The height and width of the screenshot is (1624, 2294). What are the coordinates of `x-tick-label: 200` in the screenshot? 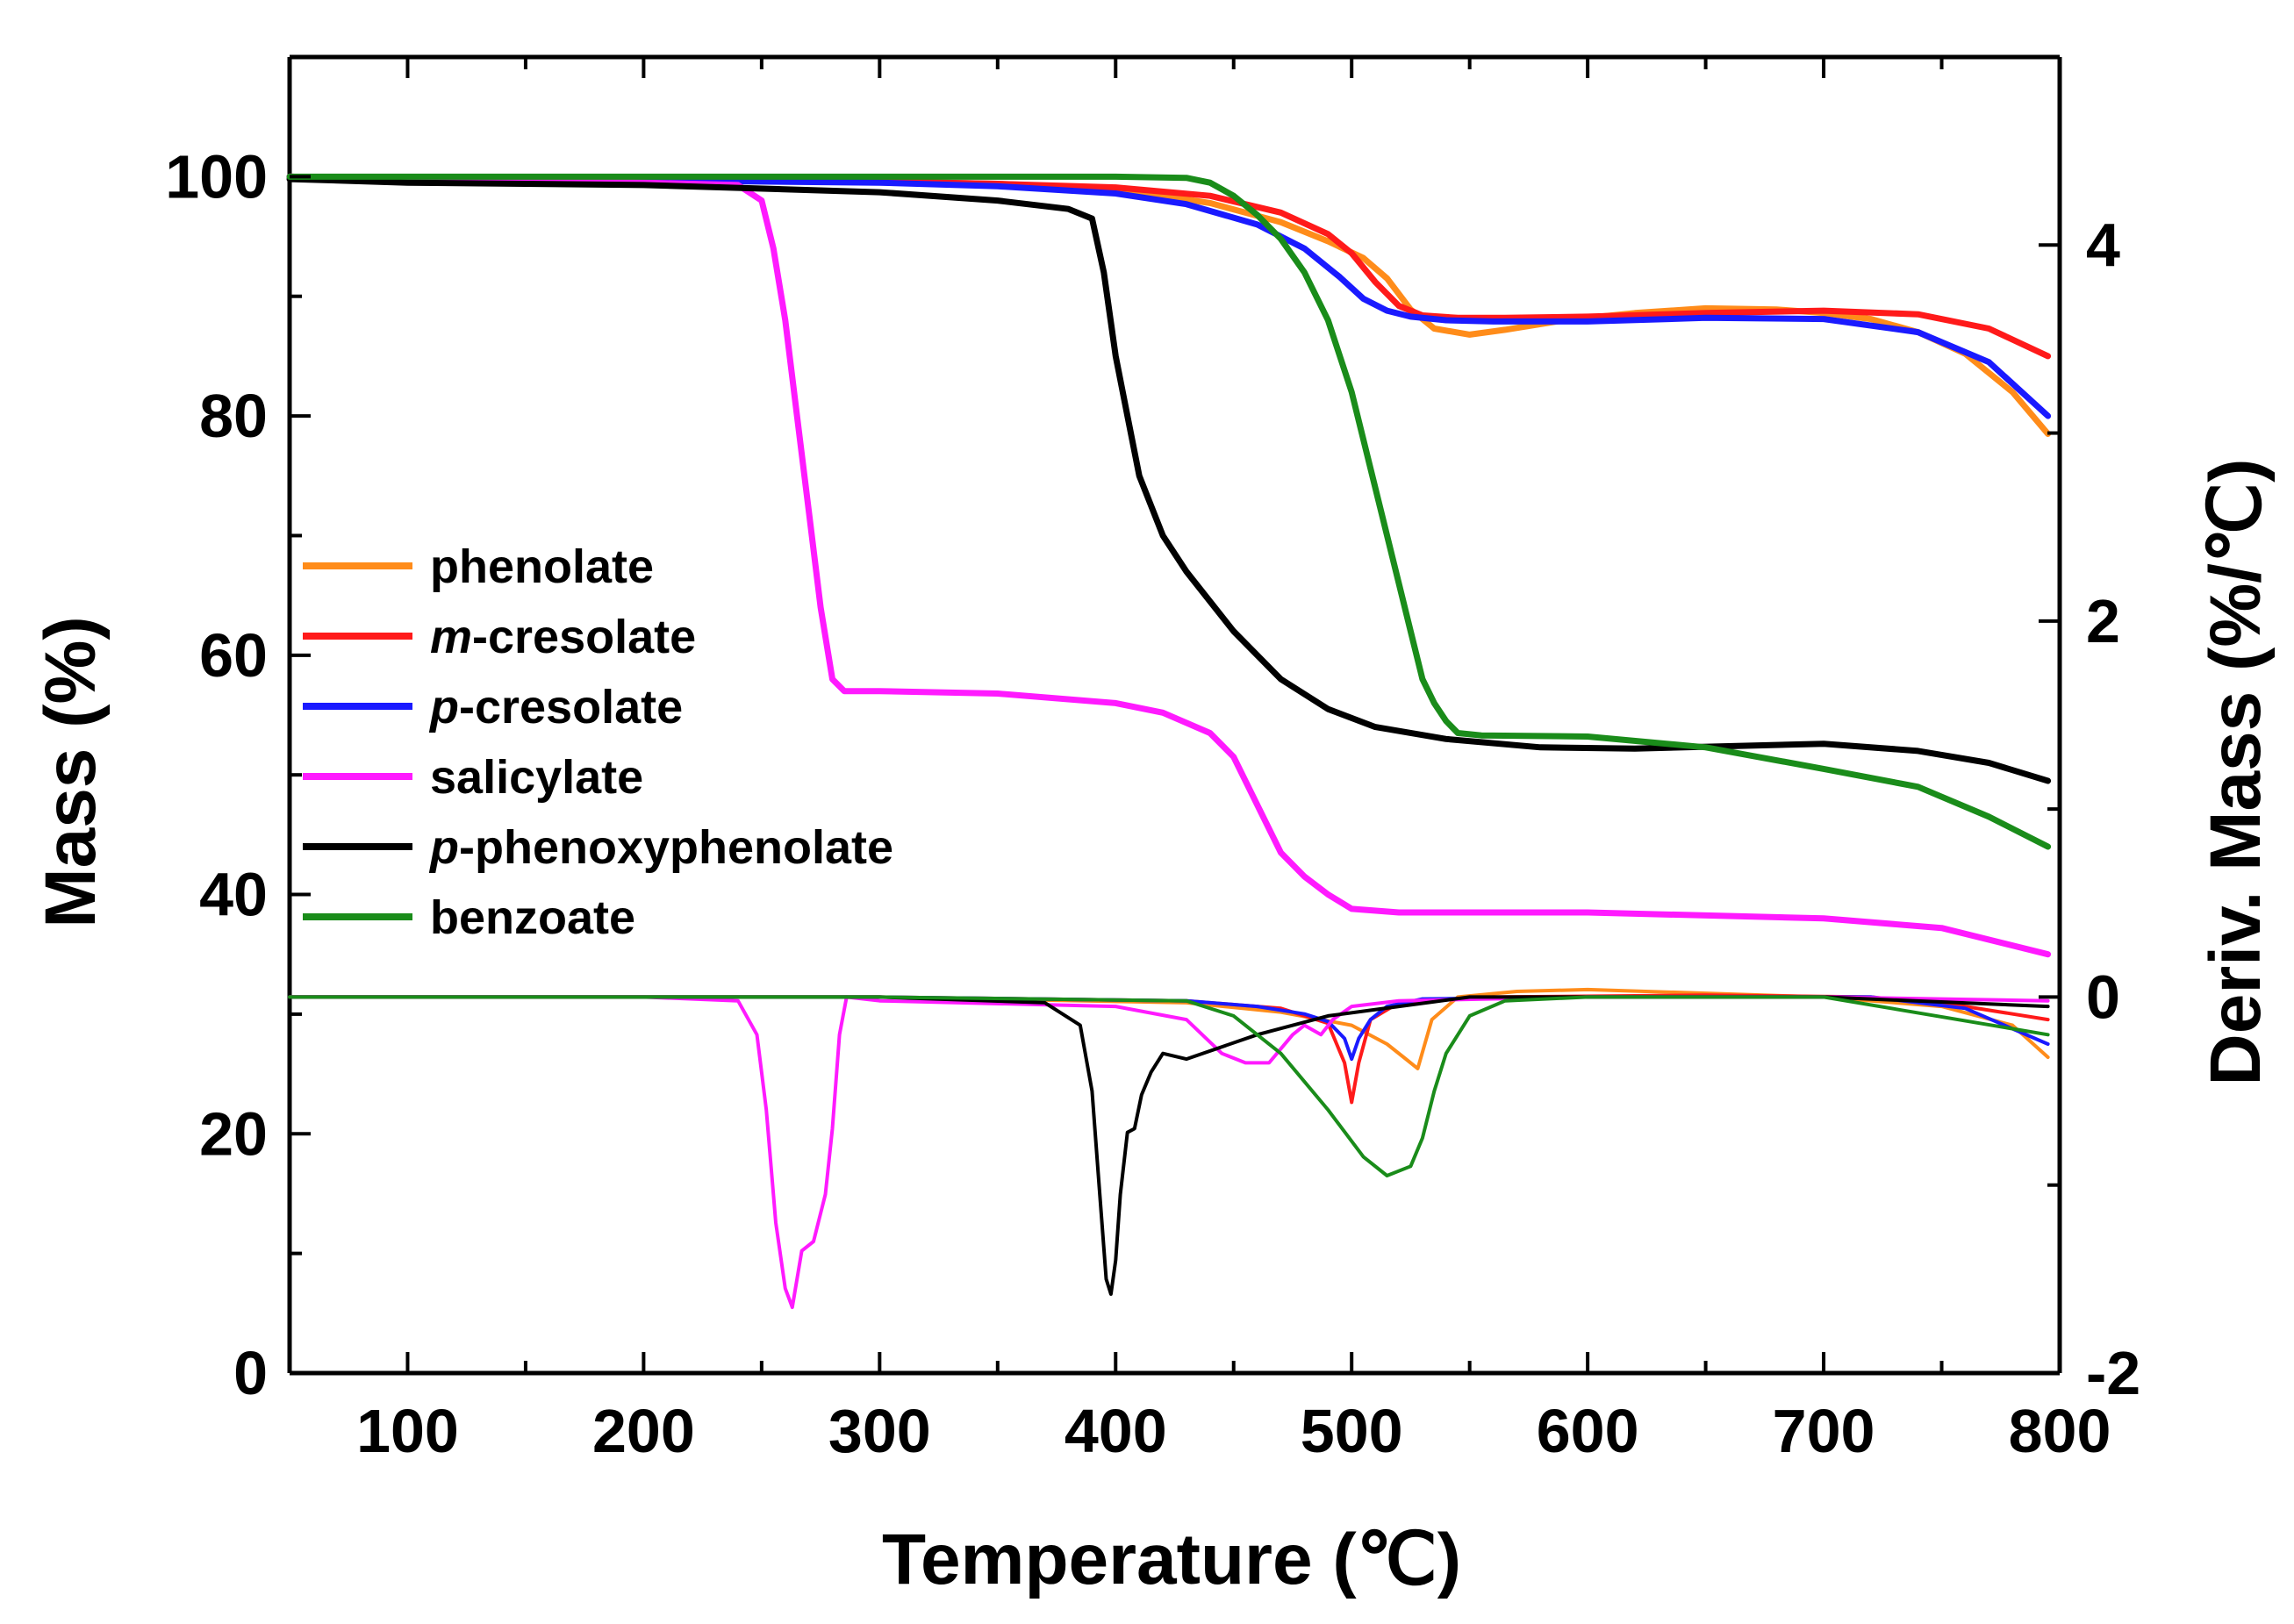 It's located at (643, 1431).